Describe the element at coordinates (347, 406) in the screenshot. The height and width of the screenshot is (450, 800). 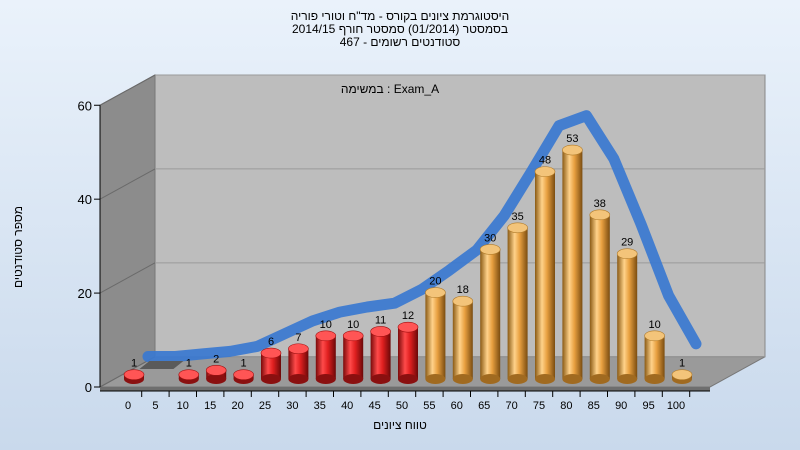
I see `x-tick-label: 40` at that location.